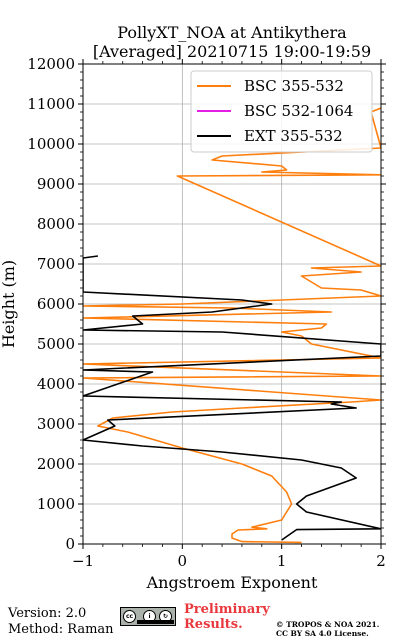  Describe the element at coordinates (232, 51) in the screenshot. I see `chart-title-line-2: [Averaged] 20210715 19:00-19:59` at that location.